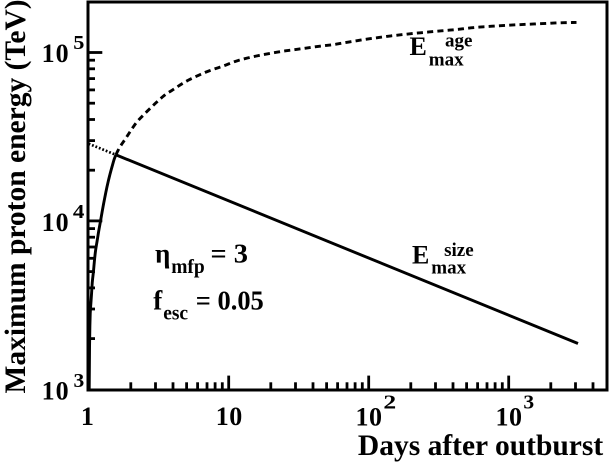 The height and width of the screenshot is (465, 609). I want to click on svg-text: 5, so click(78, 42).